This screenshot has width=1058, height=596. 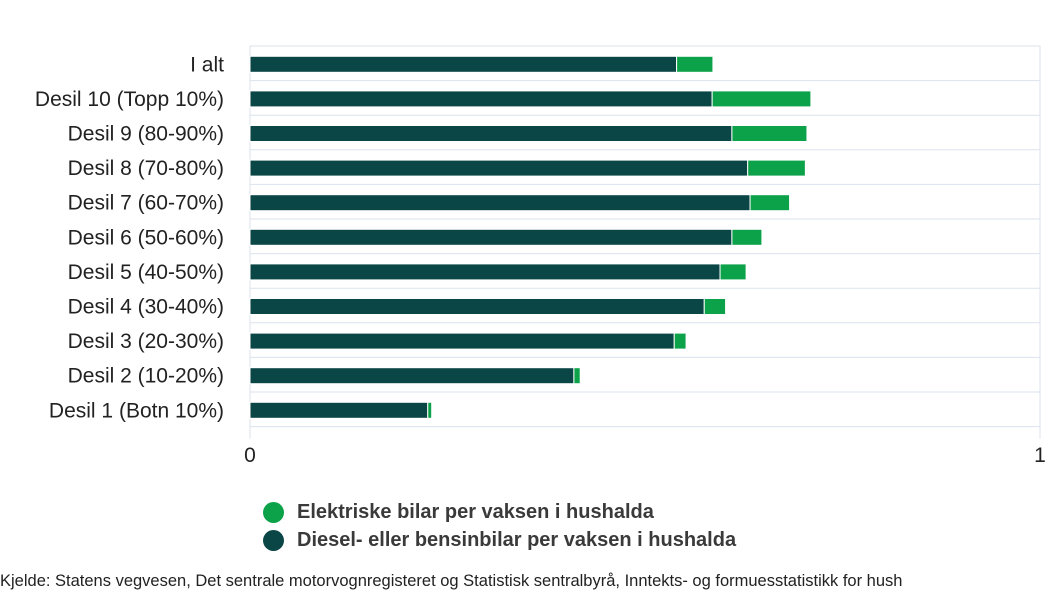 What do you see at coordinates (273, 512) in the screenshot?
I see `legend-swatch-electric` at bounding box center [273, 512].